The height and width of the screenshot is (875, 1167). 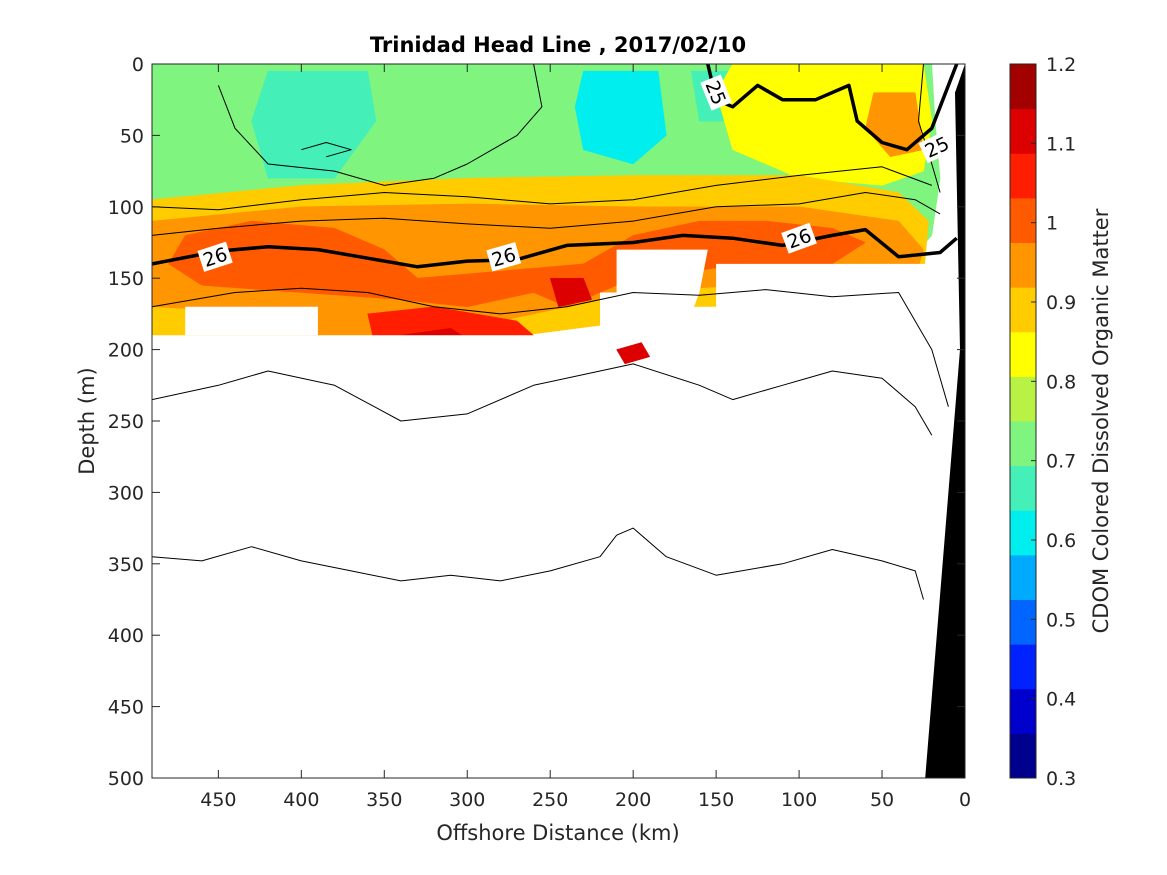 I want to click on colorbar-tick-label-0.6: 0.6, so click(x=1061, y=541).